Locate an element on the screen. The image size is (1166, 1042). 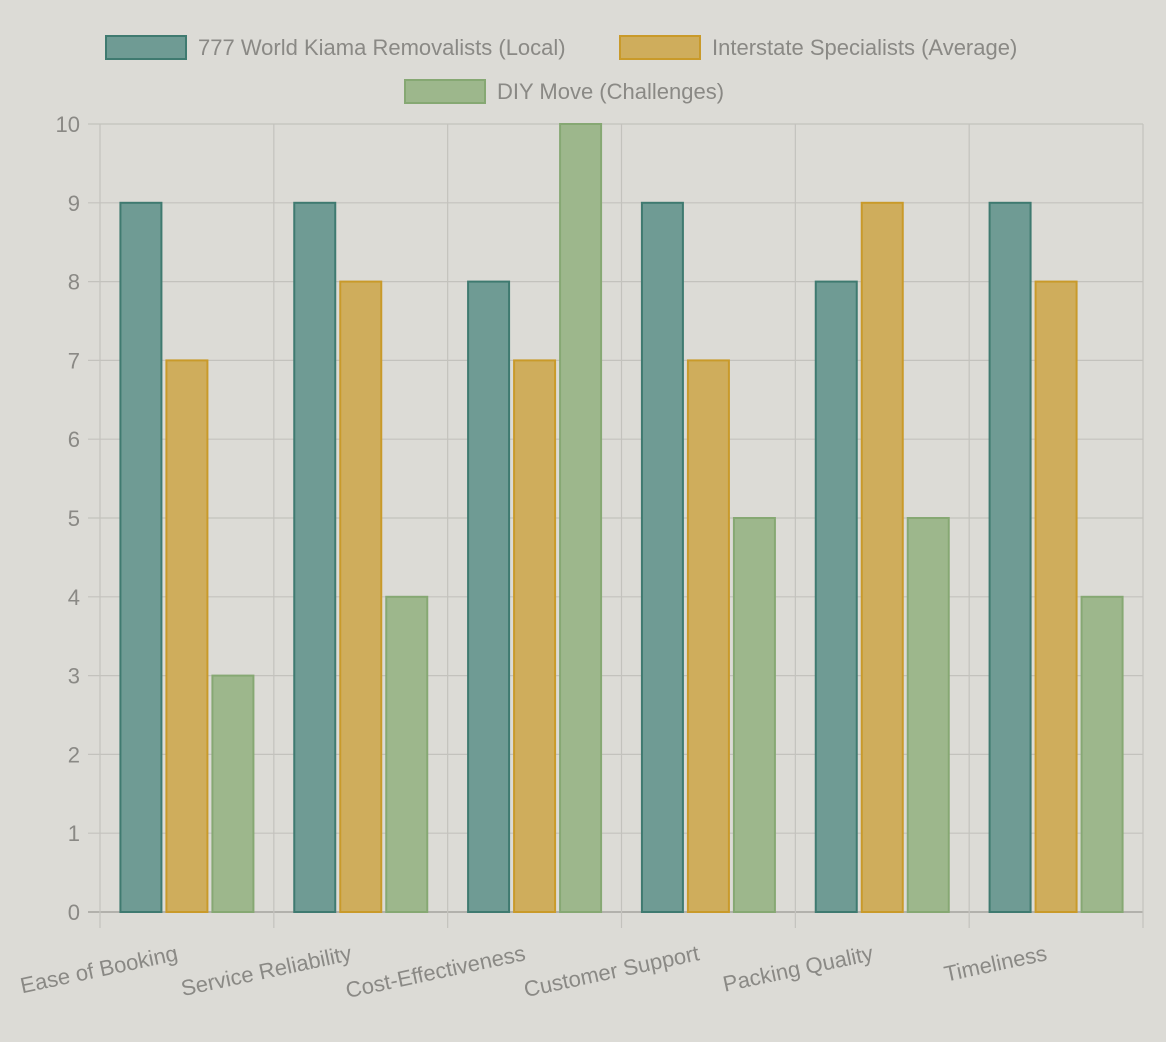
x-tick-label: Ease of Booking is located at coordinates (99, 969).